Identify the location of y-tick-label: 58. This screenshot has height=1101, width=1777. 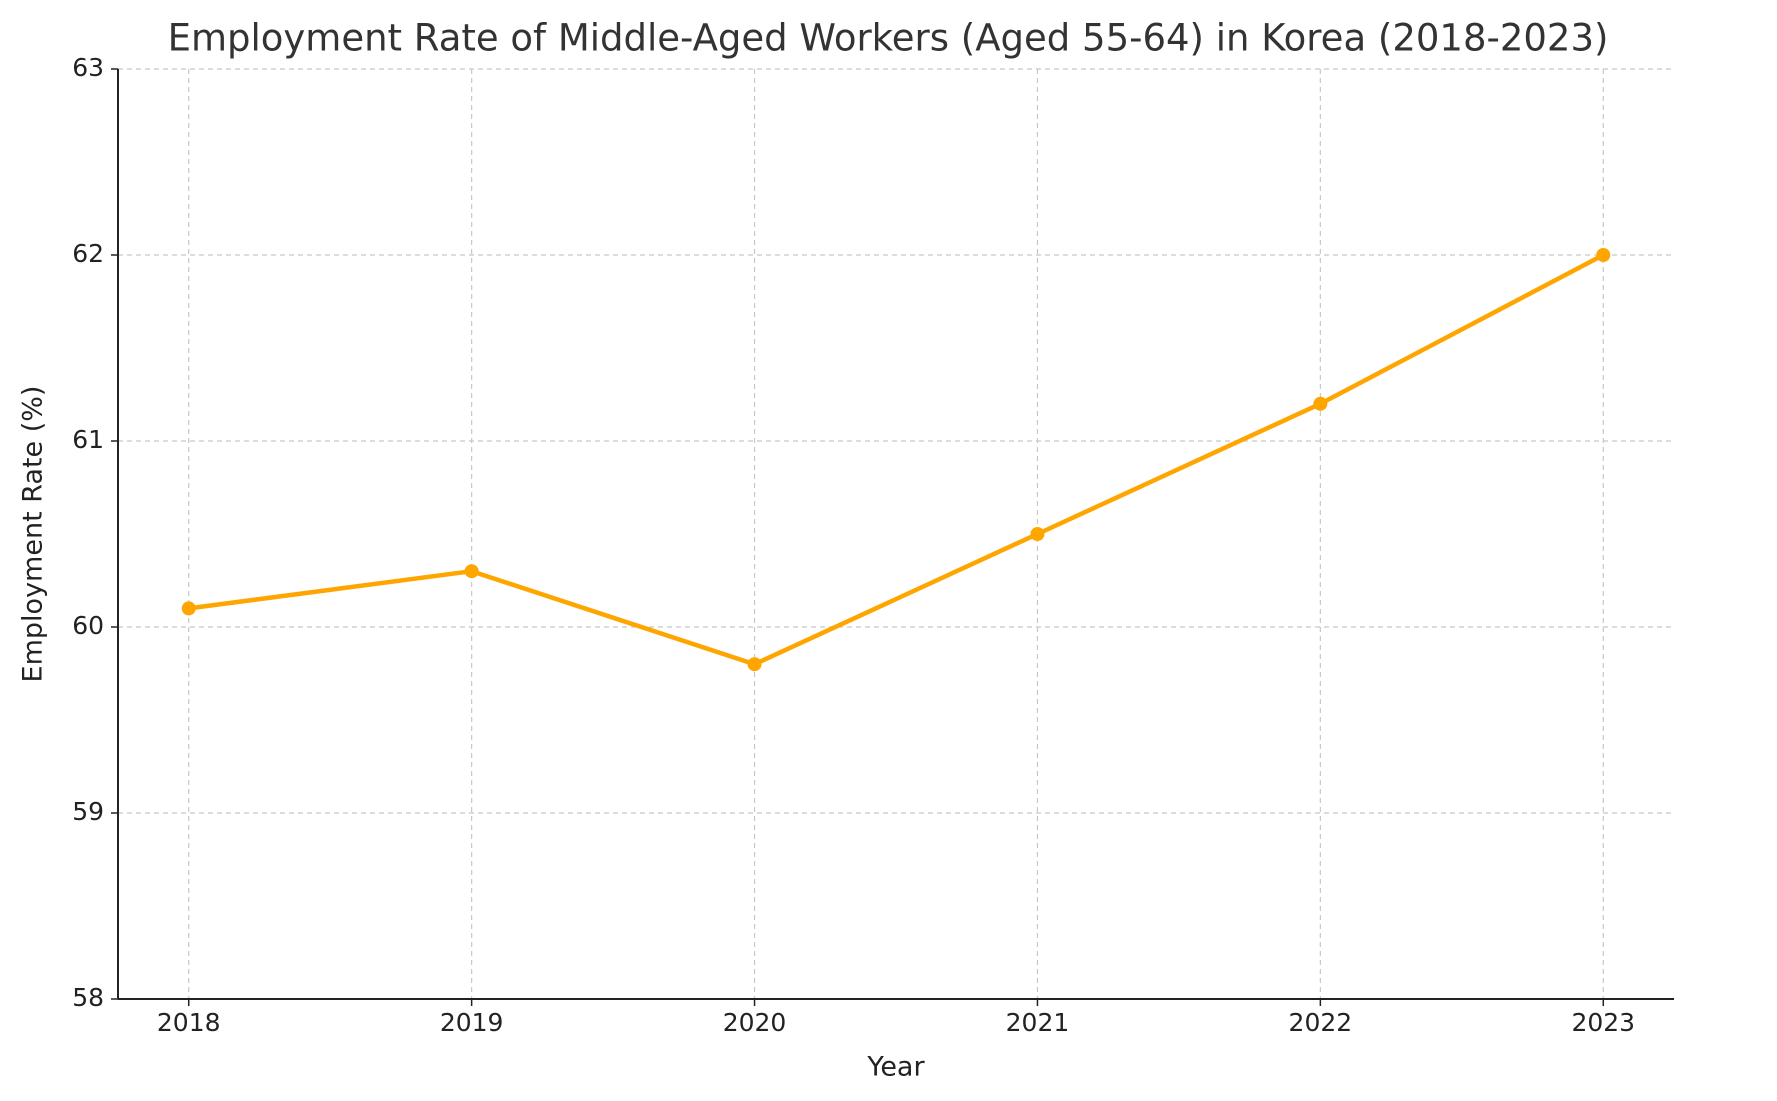
(88, 997).